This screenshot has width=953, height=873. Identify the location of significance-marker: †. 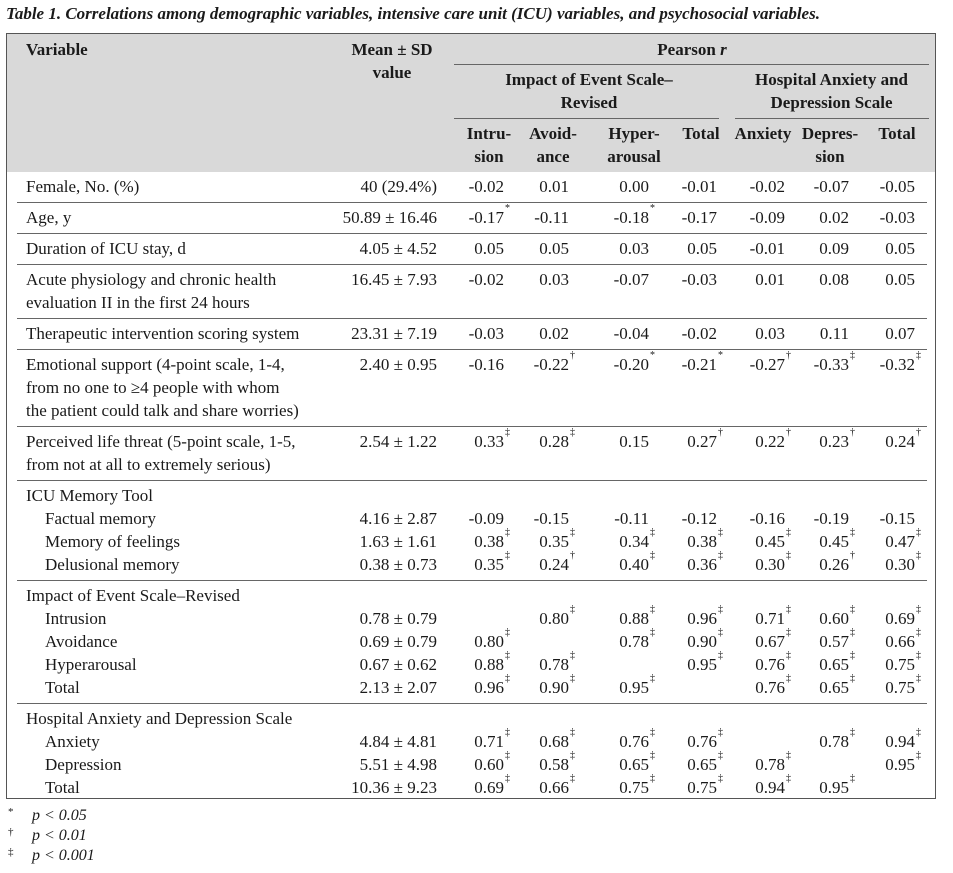
(572, 555).